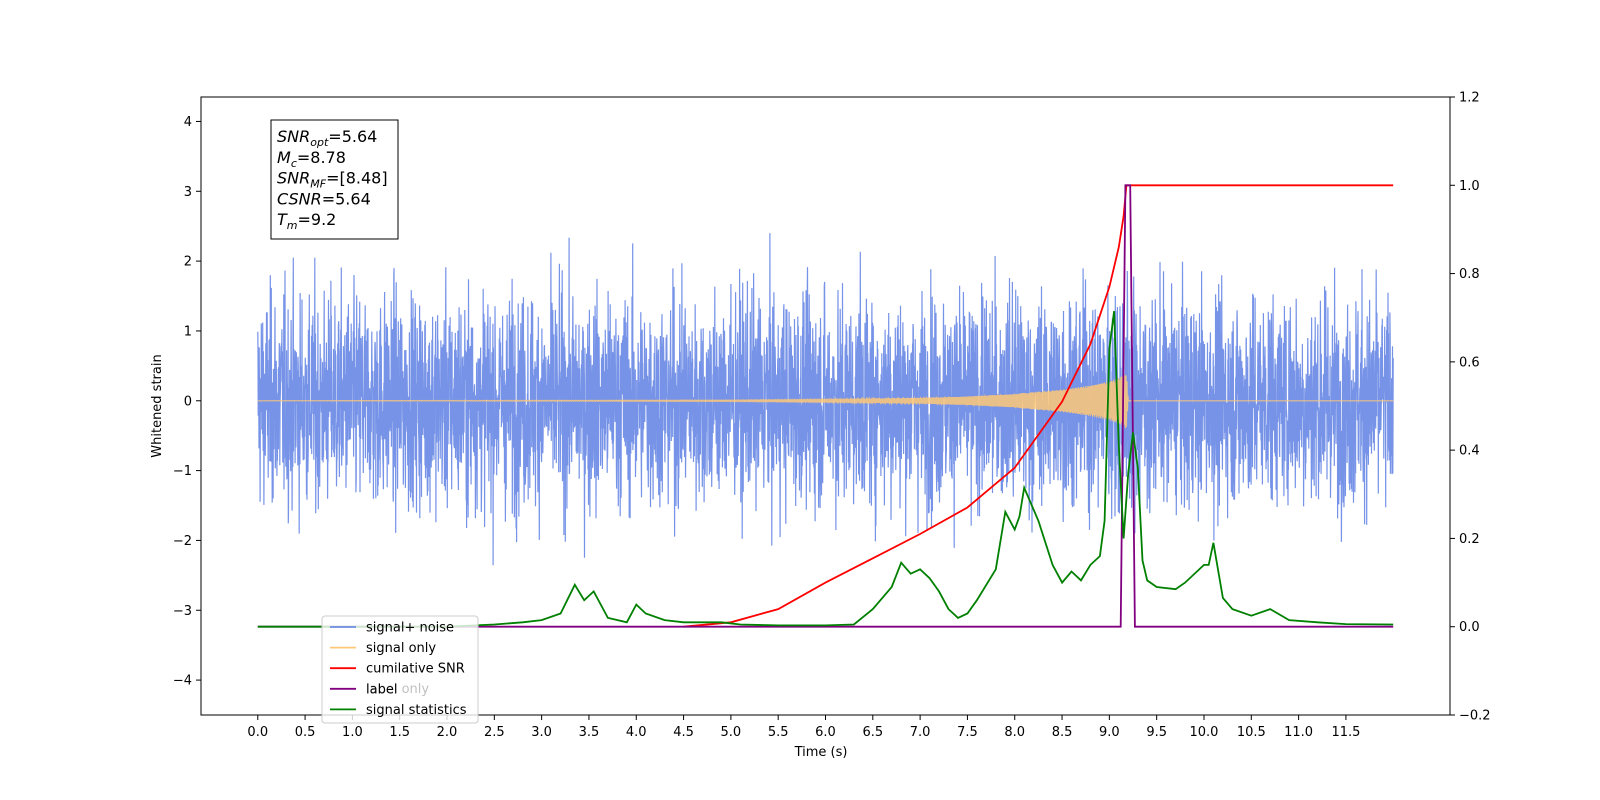 Image resolution: width=1600 pixels, height=800 pixels. I want to click on x-tick-label: 1.5, so click(399, 732).